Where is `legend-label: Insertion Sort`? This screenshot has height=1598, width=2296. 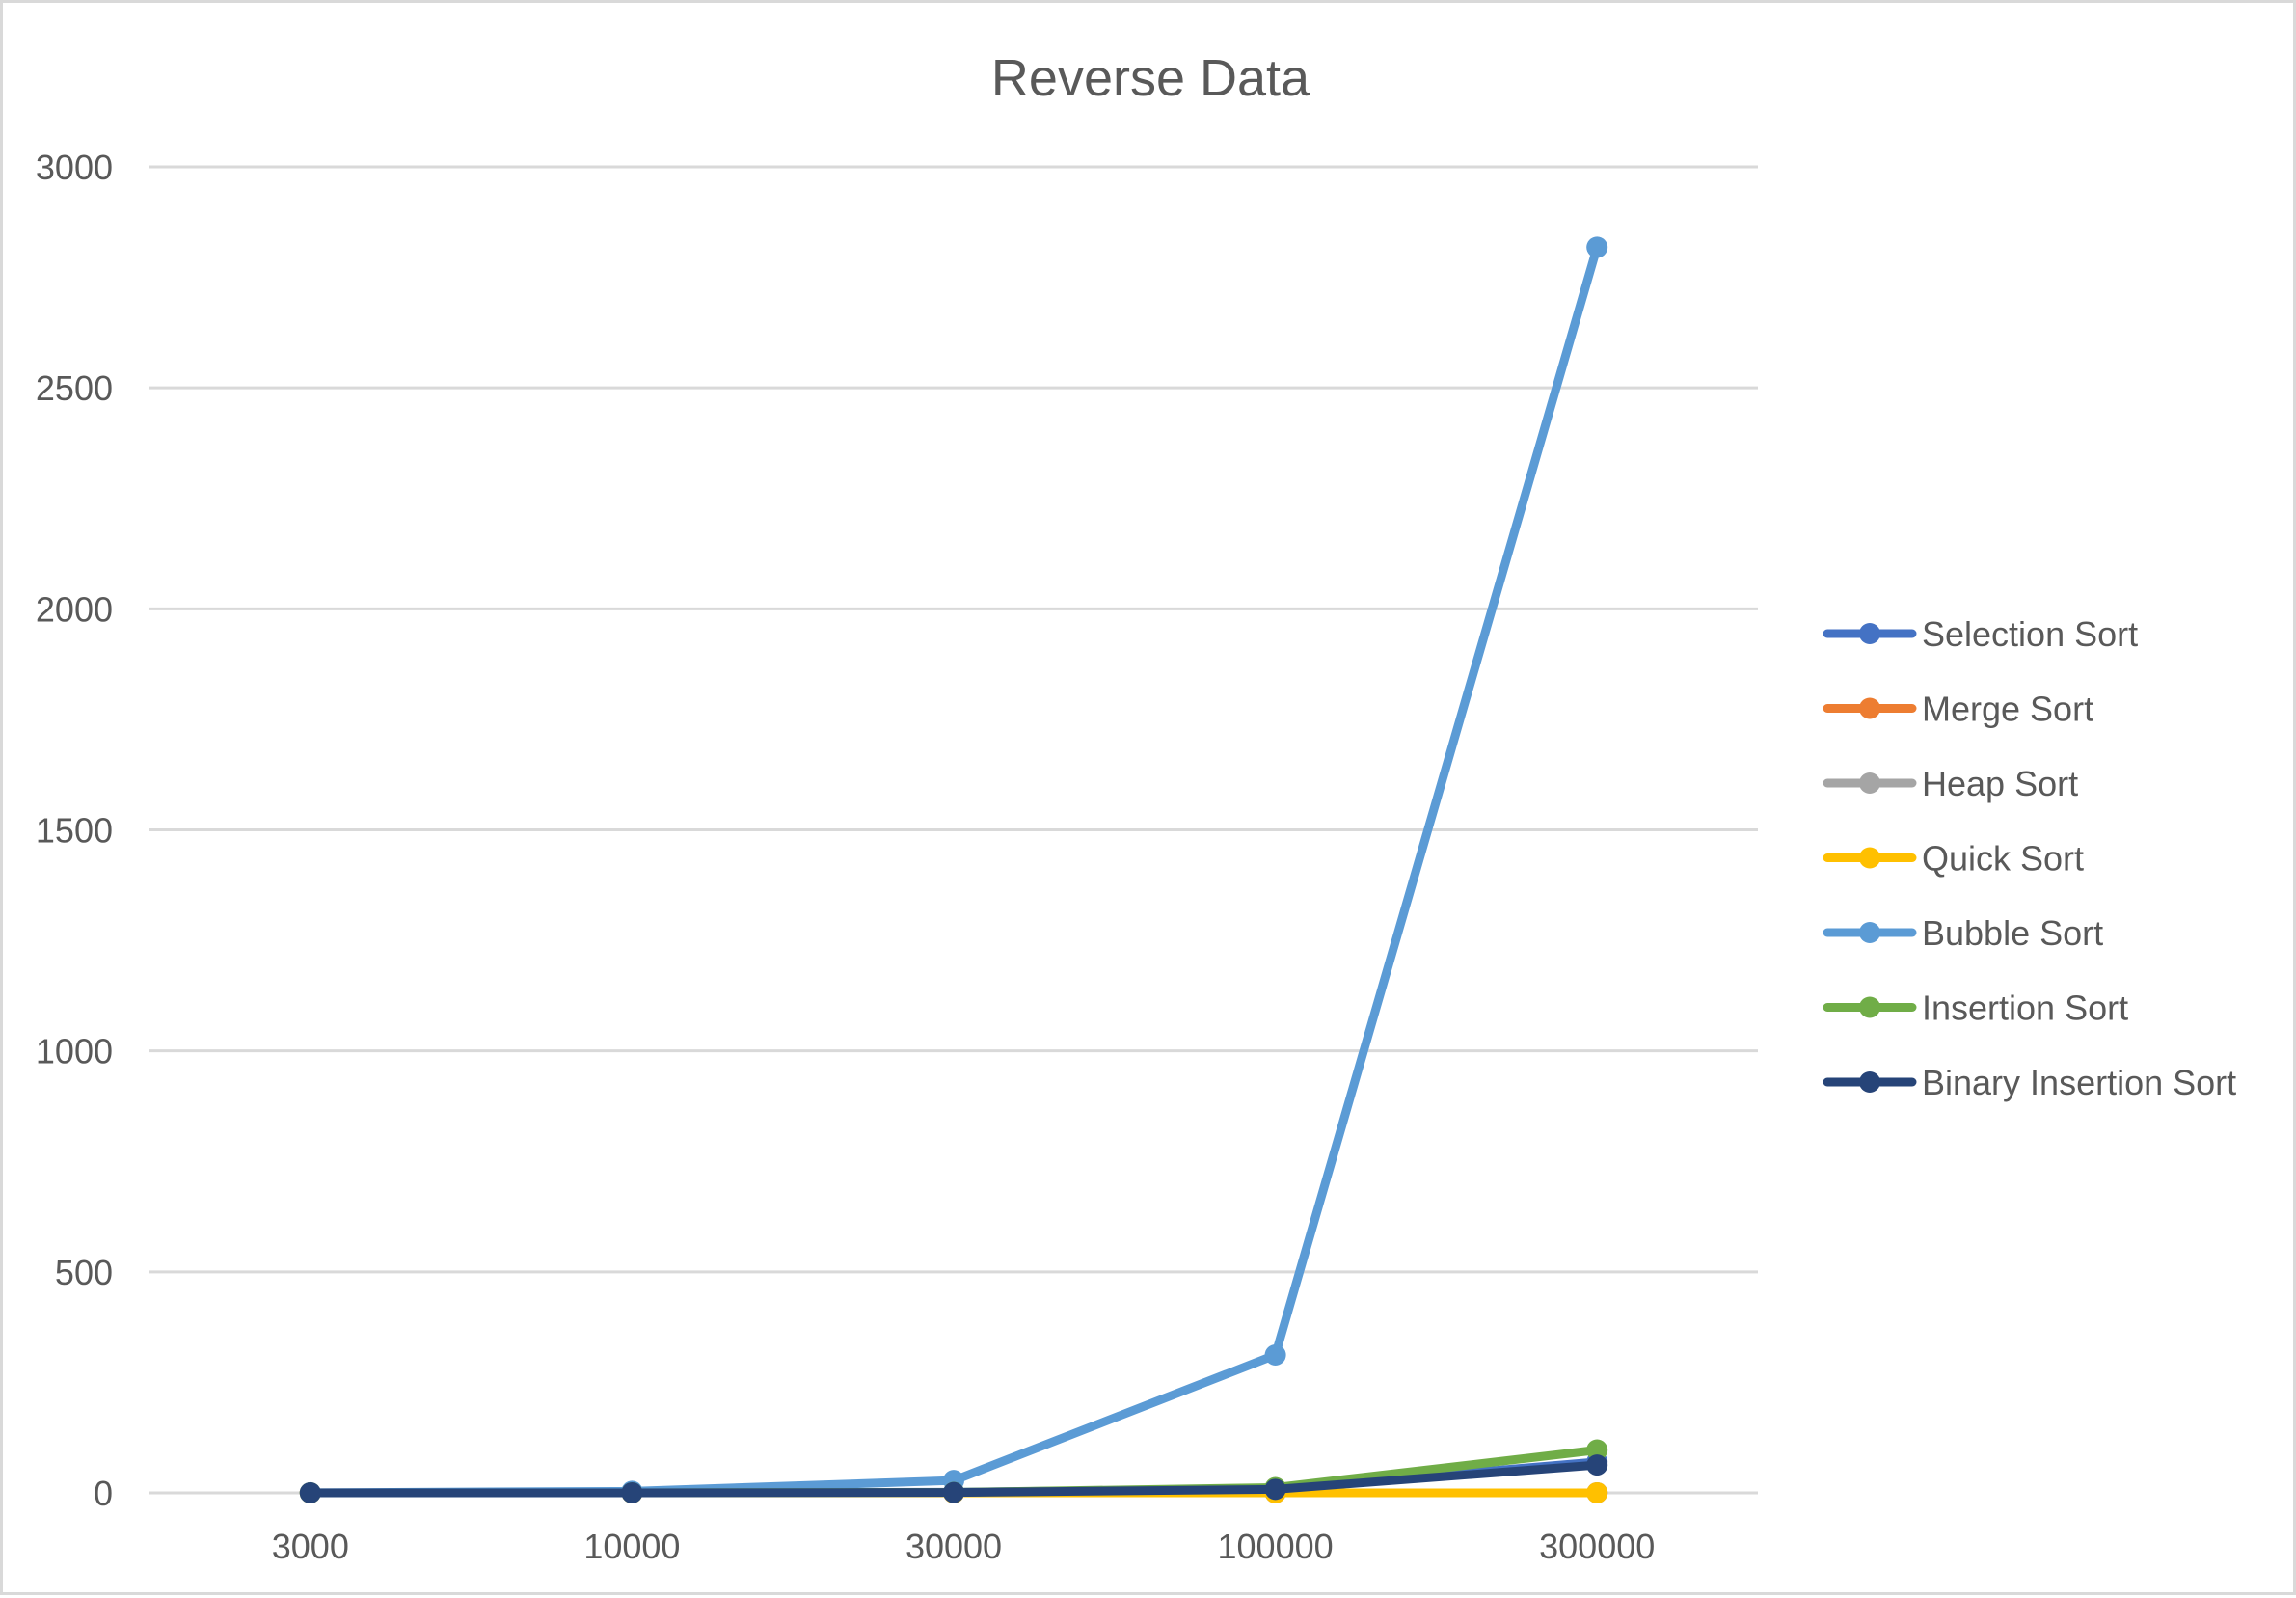 legend-label: Insertion Sort is located at coordinates (2025, 1008).